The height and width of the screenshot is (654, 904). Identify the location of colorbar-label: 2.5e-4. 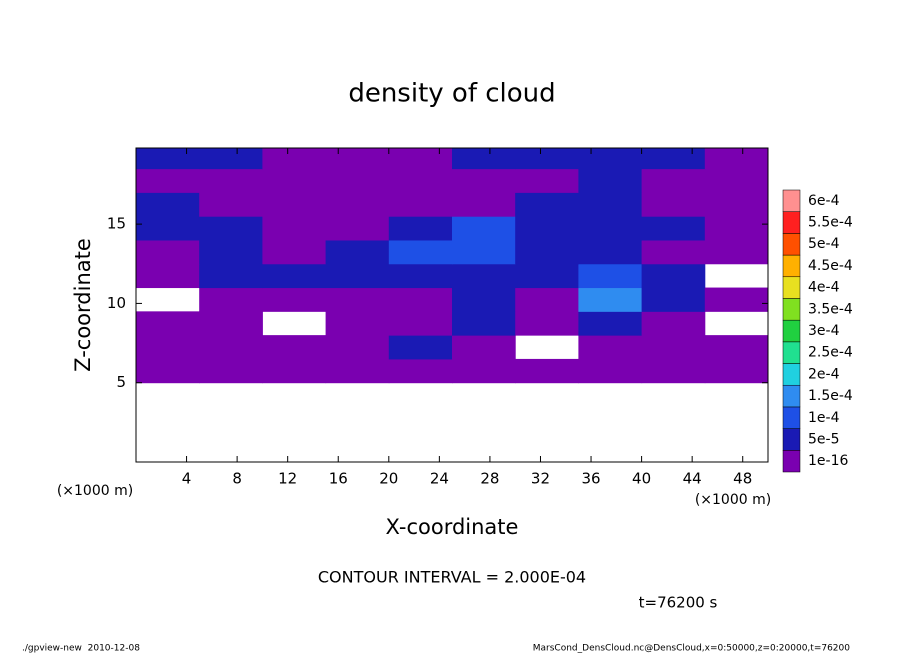
(830, 353).